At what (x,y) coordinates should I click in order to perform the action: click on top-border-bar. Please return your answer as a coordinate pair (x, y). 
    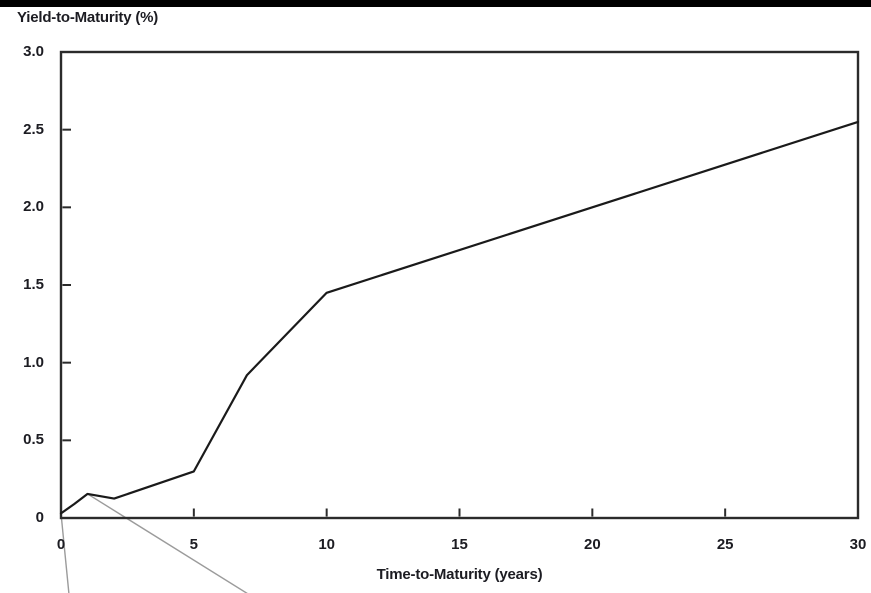
    Looking at the image, I should click on (435, 3).